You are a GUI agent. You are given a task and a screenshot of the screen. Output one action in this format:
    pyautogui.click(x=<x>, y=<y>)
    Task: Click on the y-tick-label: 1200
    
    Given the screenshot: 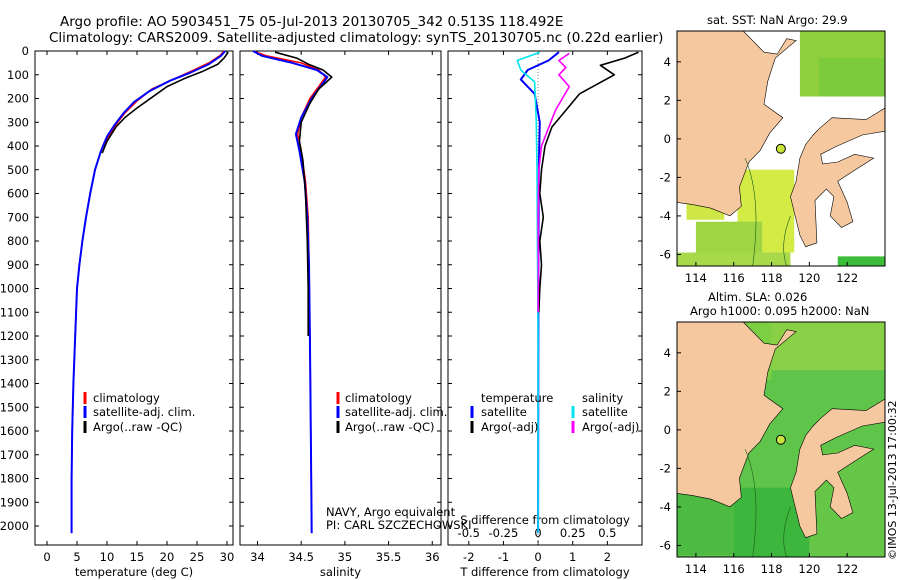 What is the action you would take?
    pyautogui.click(x=14, y=336)
    